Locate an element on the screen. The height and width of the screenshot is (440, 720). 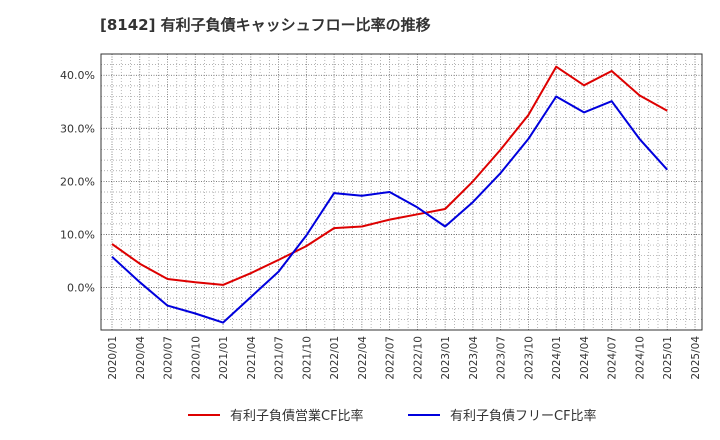
x-tick-label: 2020/01 is located at coordinates (113, 358).